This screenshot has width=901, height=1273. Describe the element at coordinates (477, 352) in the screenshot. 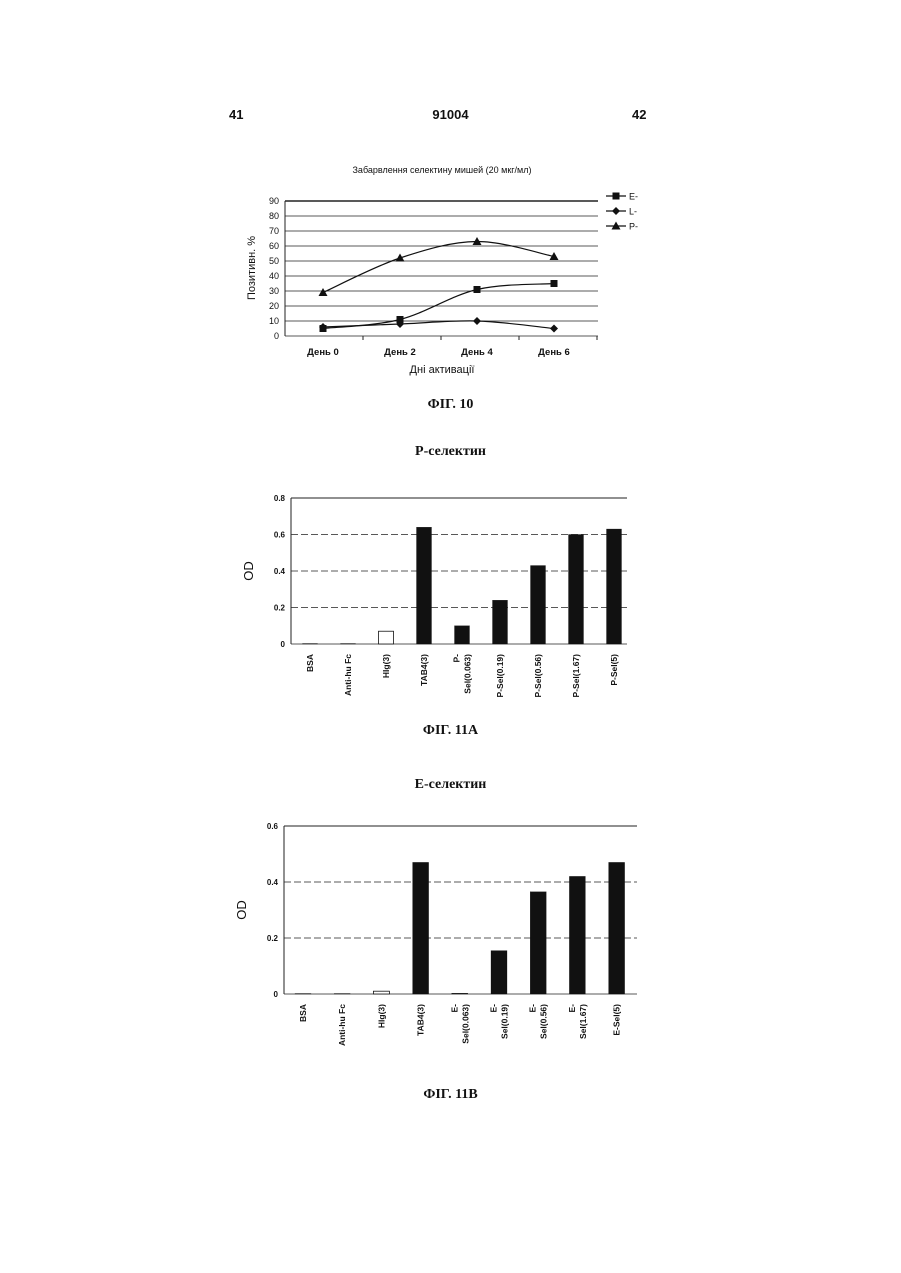

I see `x-tick-label: День 4` at that location.